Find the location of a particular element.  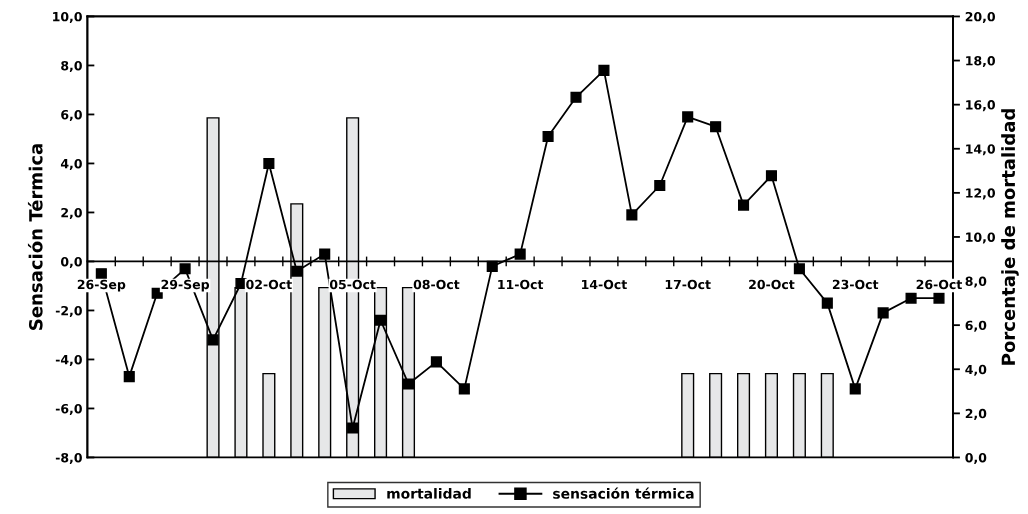

y2-tick-label: 18,0 is located at coordinates (980, 62).